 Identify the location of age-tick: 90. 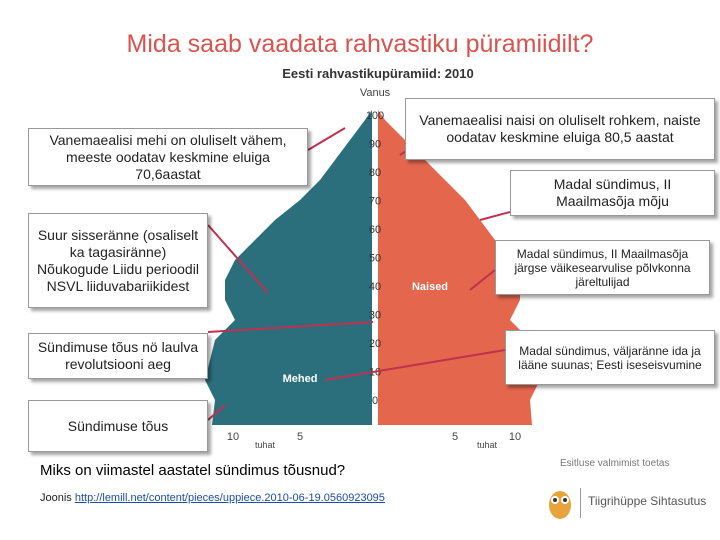
(375, 145).